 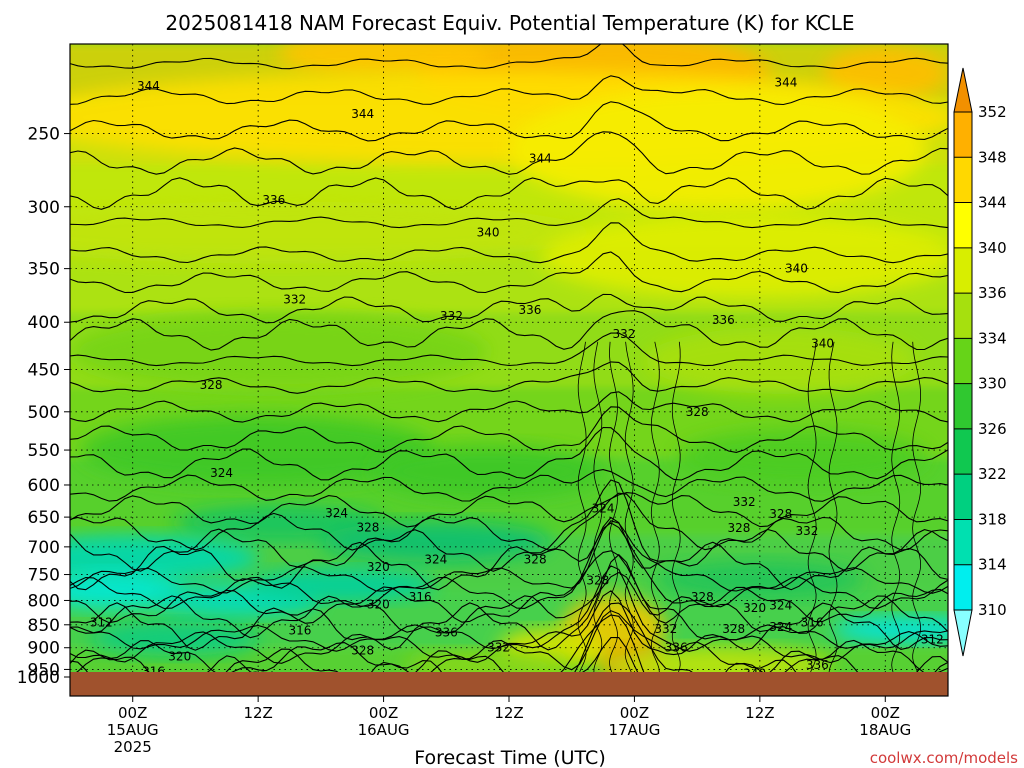 What do you see at coordinates (378, 604) in the screenshot?
I see `contour-label: 320` at bounding box center [378, 604].